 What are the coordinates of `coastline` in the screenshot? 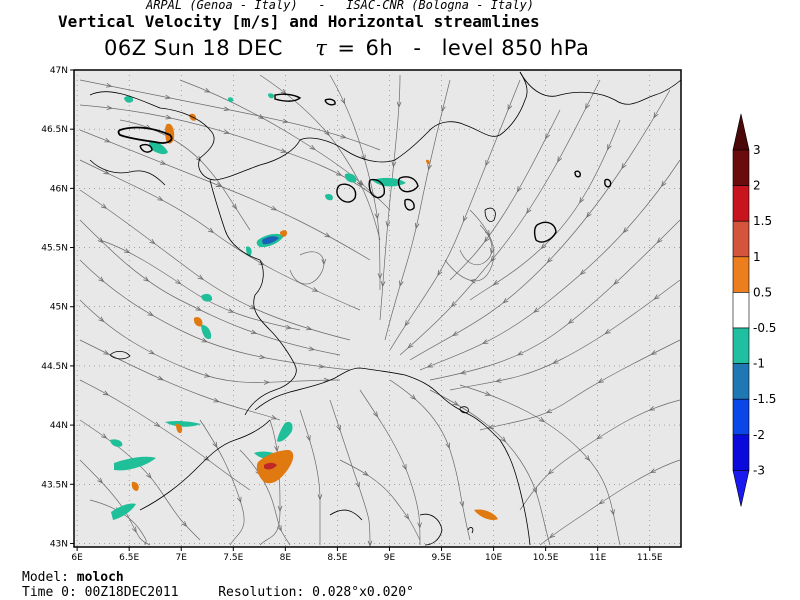 It's located at (431, 529).